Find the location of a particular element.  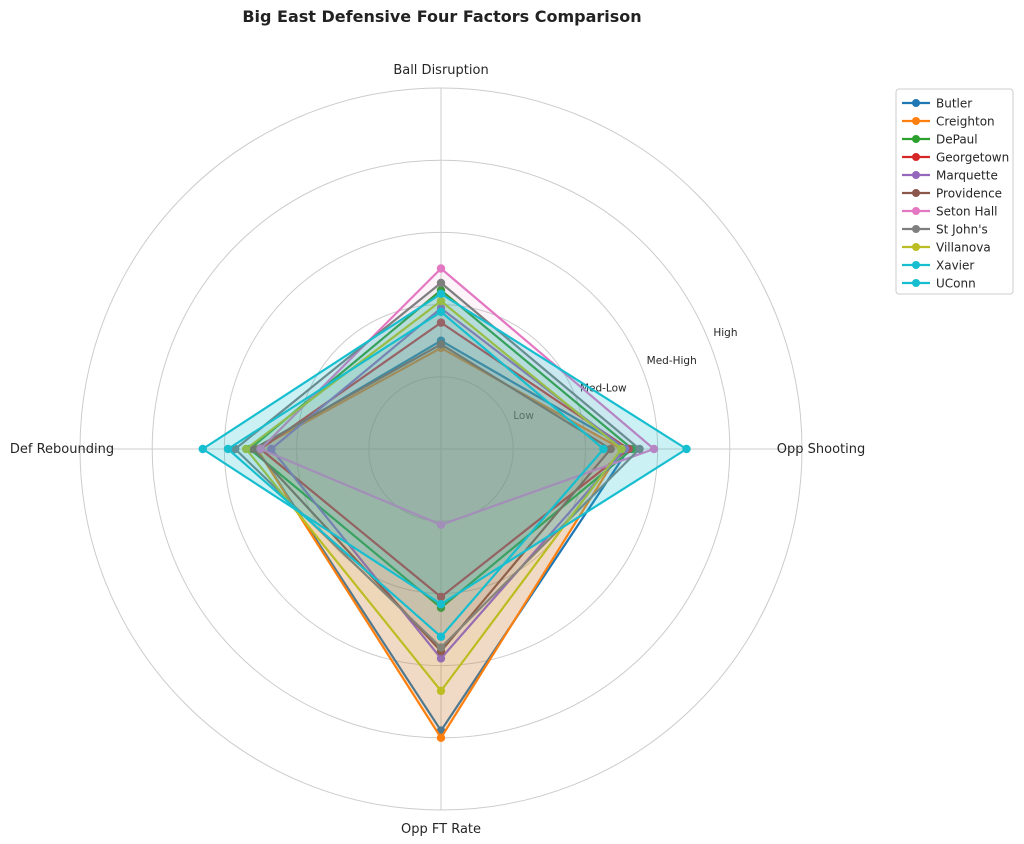

series-xavier is located at coordinates (415, 474).